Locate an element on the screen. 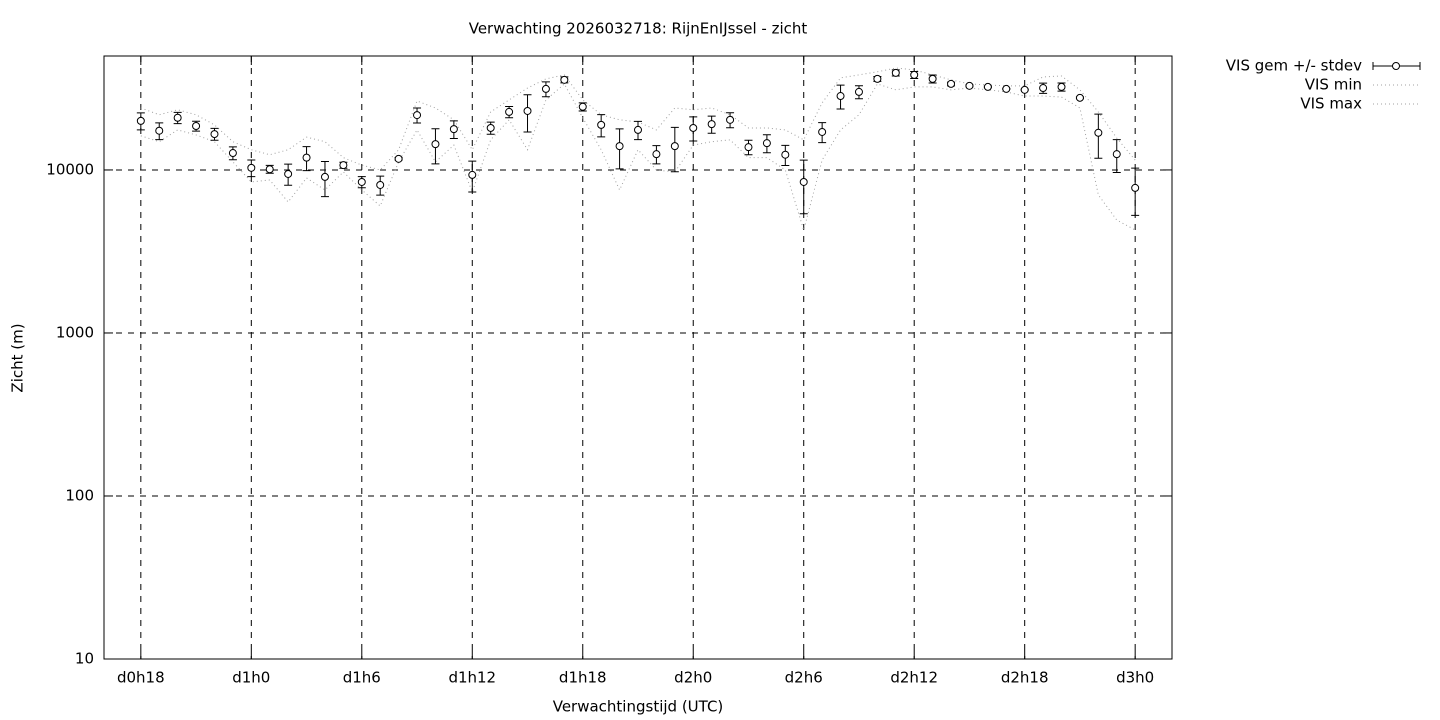 The height and width of the screenshot is (720, 1440). x-tick-label: d0h18 is located at coordinates (141, 678).